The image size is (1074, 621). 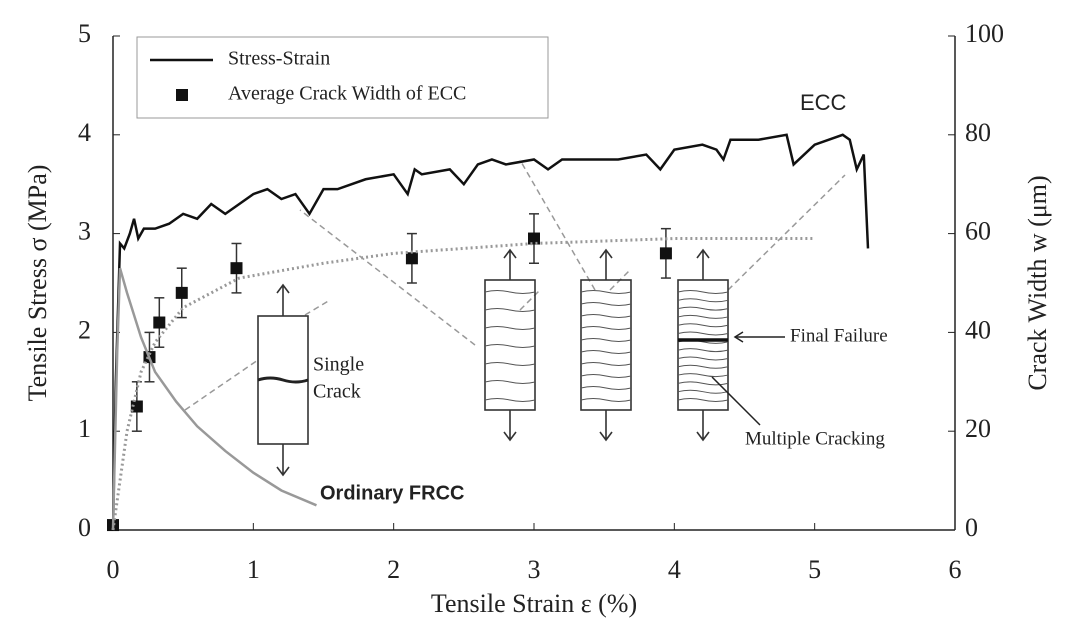 What do you see at coordinates (814, 569) in the screenshot?
I see `x-tick-label: 5` at bounding box center [814, 569].